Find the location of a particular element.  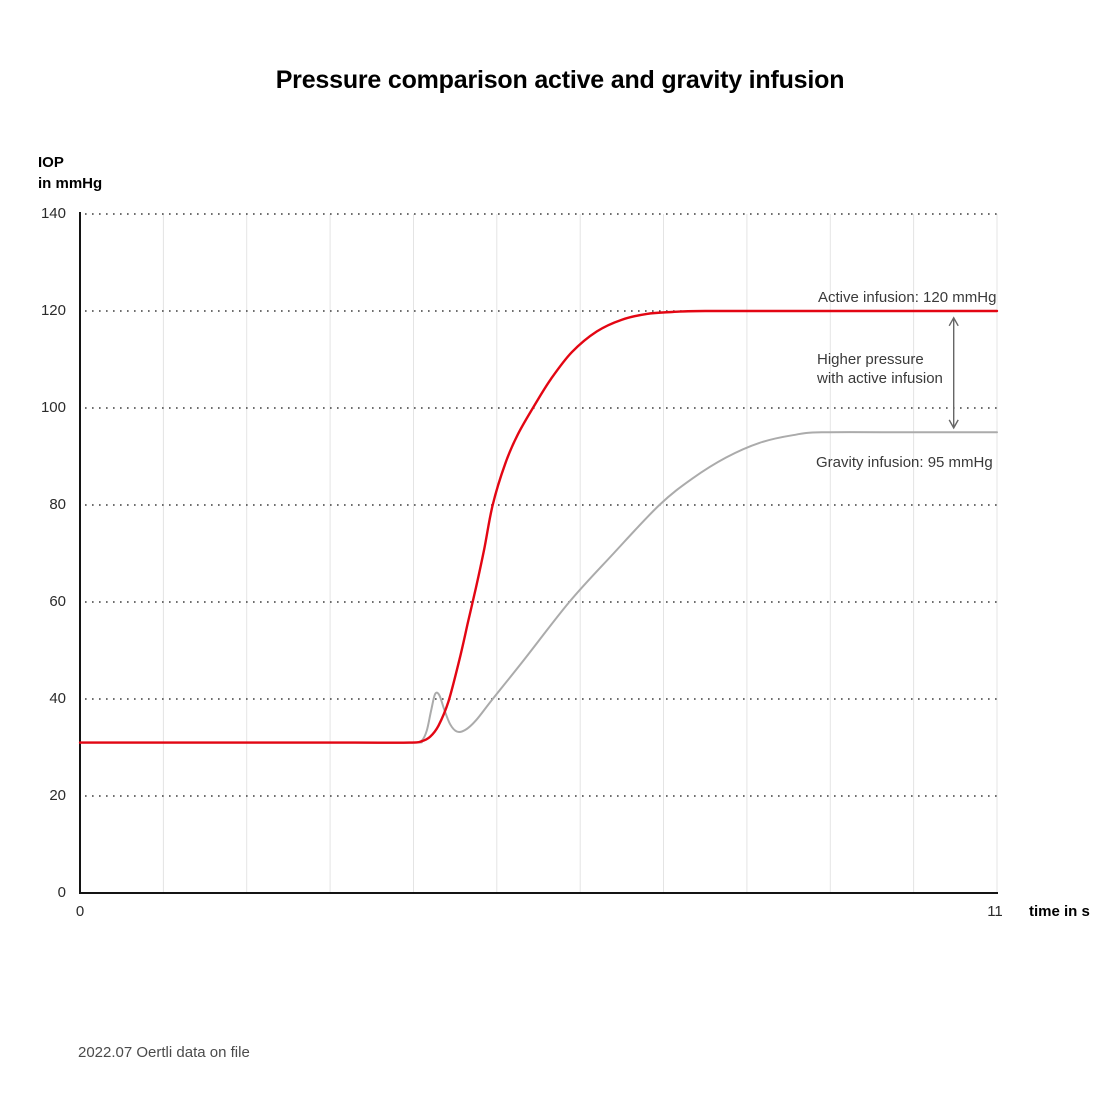

y-tick-label: 80 is located at coordinates (57, 504).